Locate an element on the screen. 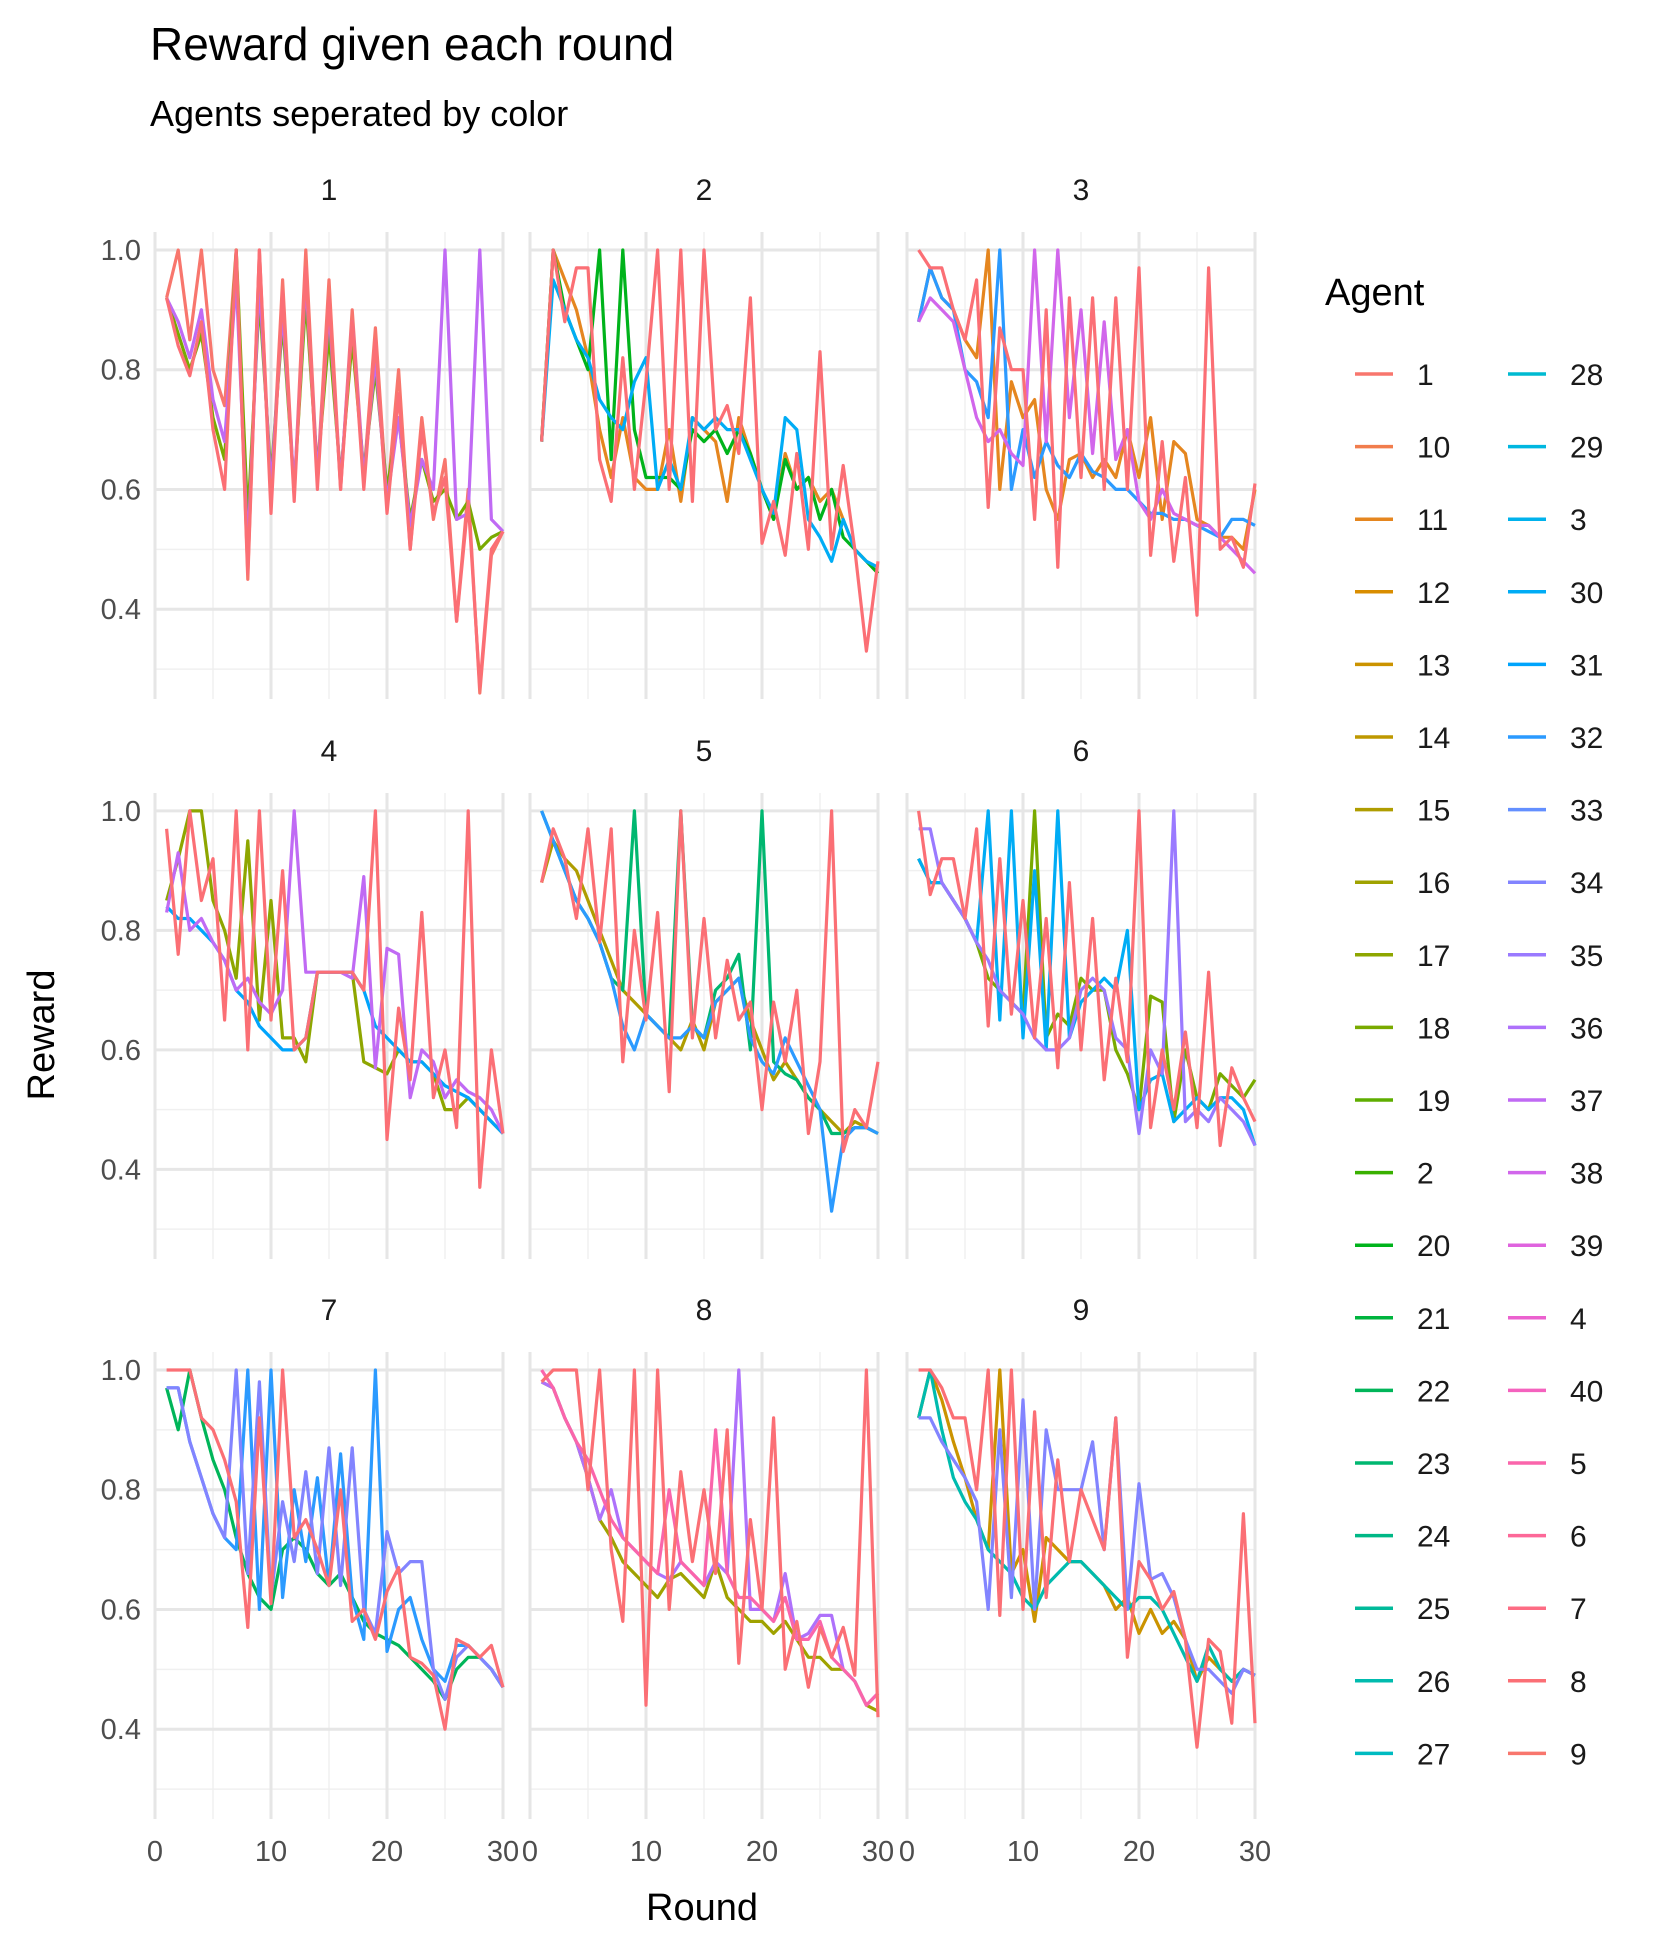 The image size is (1654, 1946). legend-item: 20 is located at coordinates (1402, 1246).